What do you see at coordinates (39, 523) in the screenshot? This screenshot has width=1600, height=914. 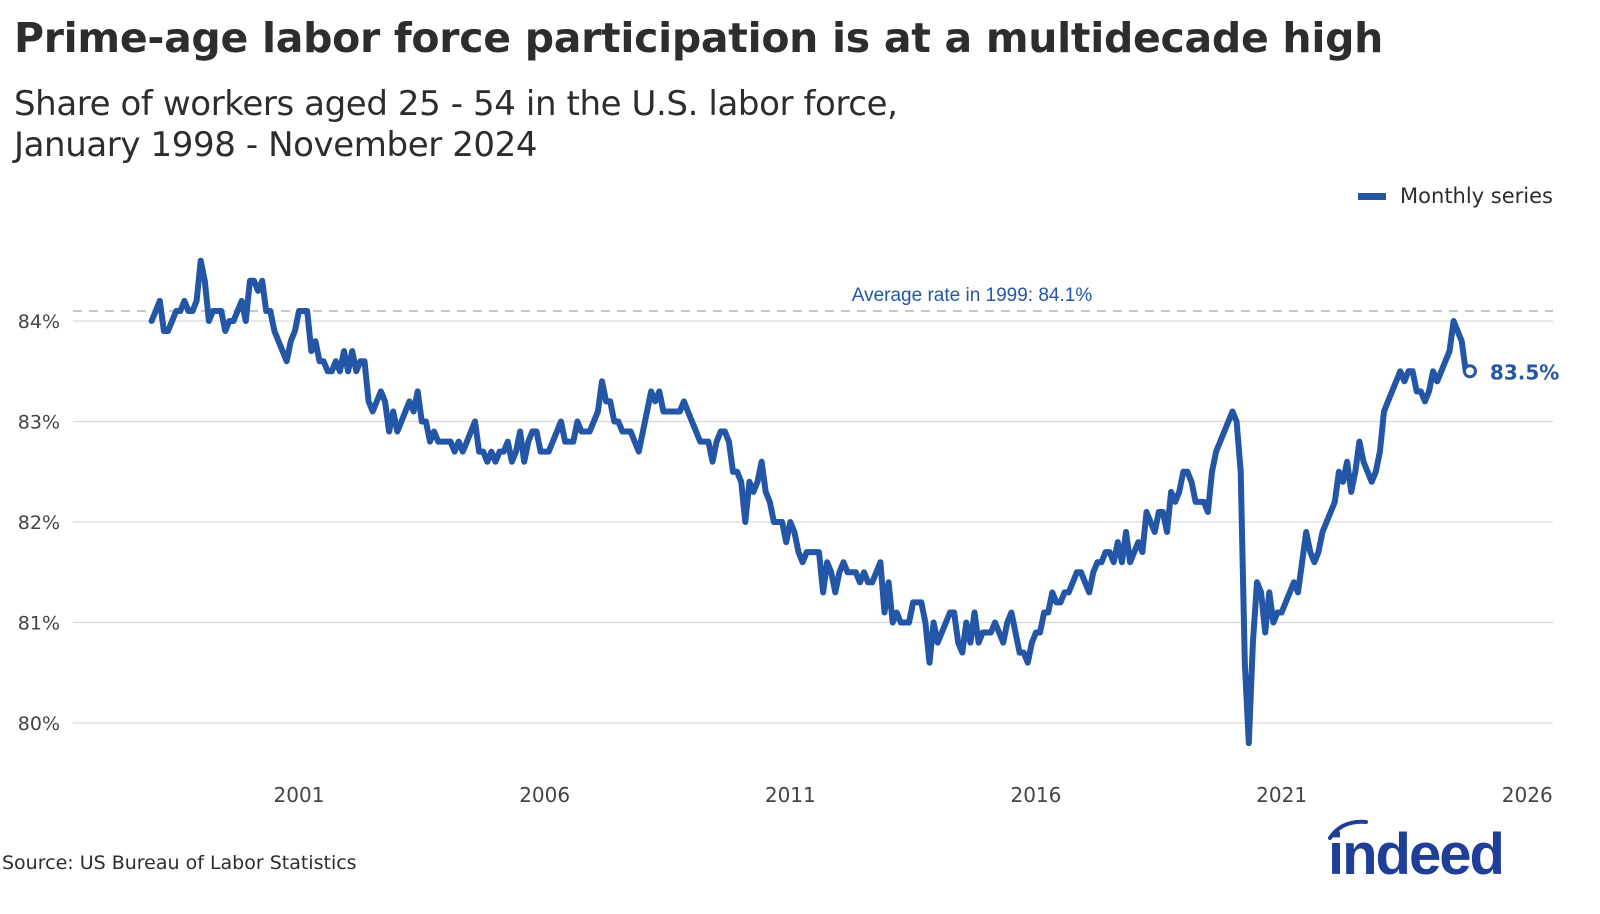 I see `y-axis-ticks: 80% 81% 82% 83% 84%` at bounding box center [39, 523].